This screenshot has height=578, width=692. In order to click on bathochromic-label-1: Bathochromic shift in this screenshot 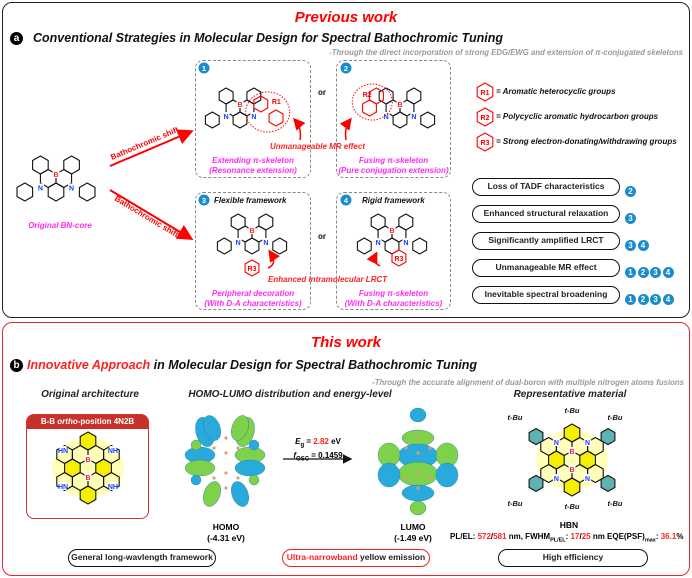, I will do `click(144, 143)`.